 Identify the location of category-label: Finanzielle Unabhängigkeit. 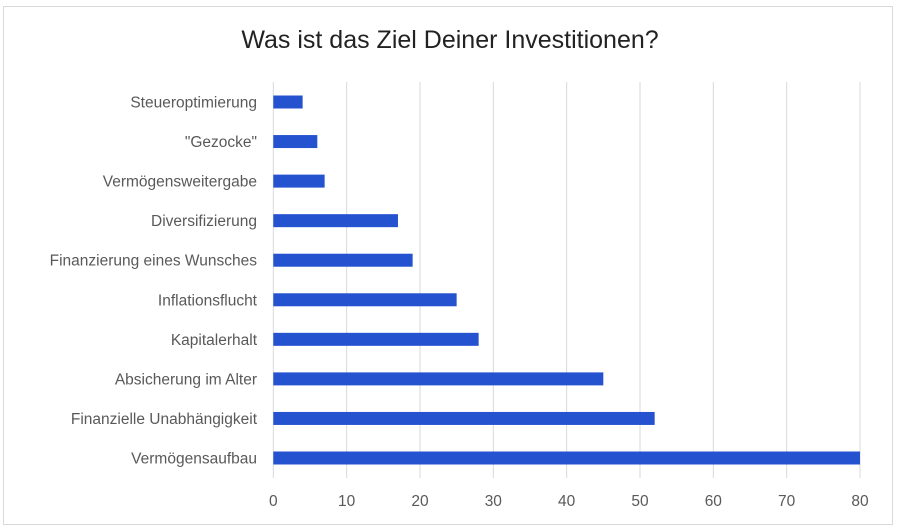
(164, 419).